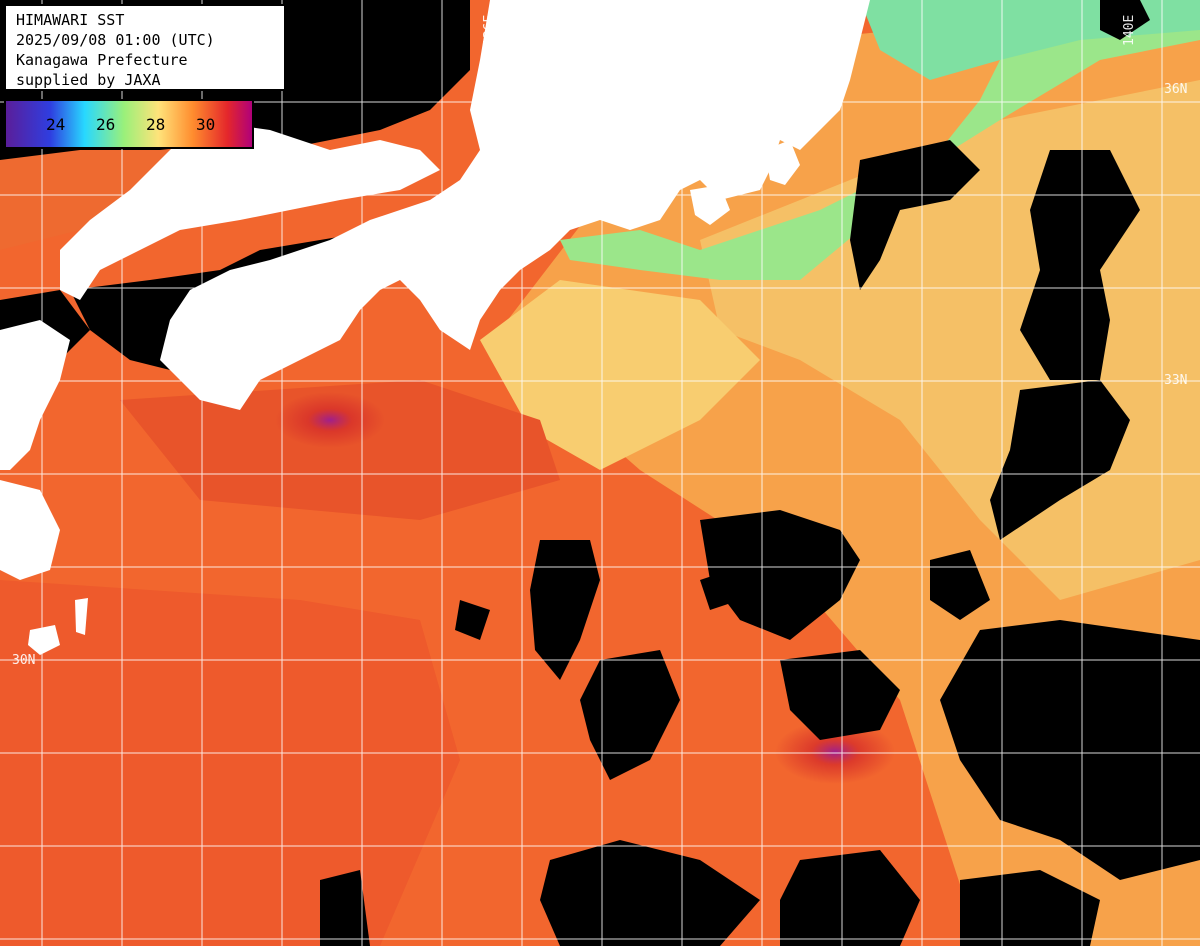 The image size is (1200, 946). I want to click on color-scale: 24 26 28 30, so click(129, 124).